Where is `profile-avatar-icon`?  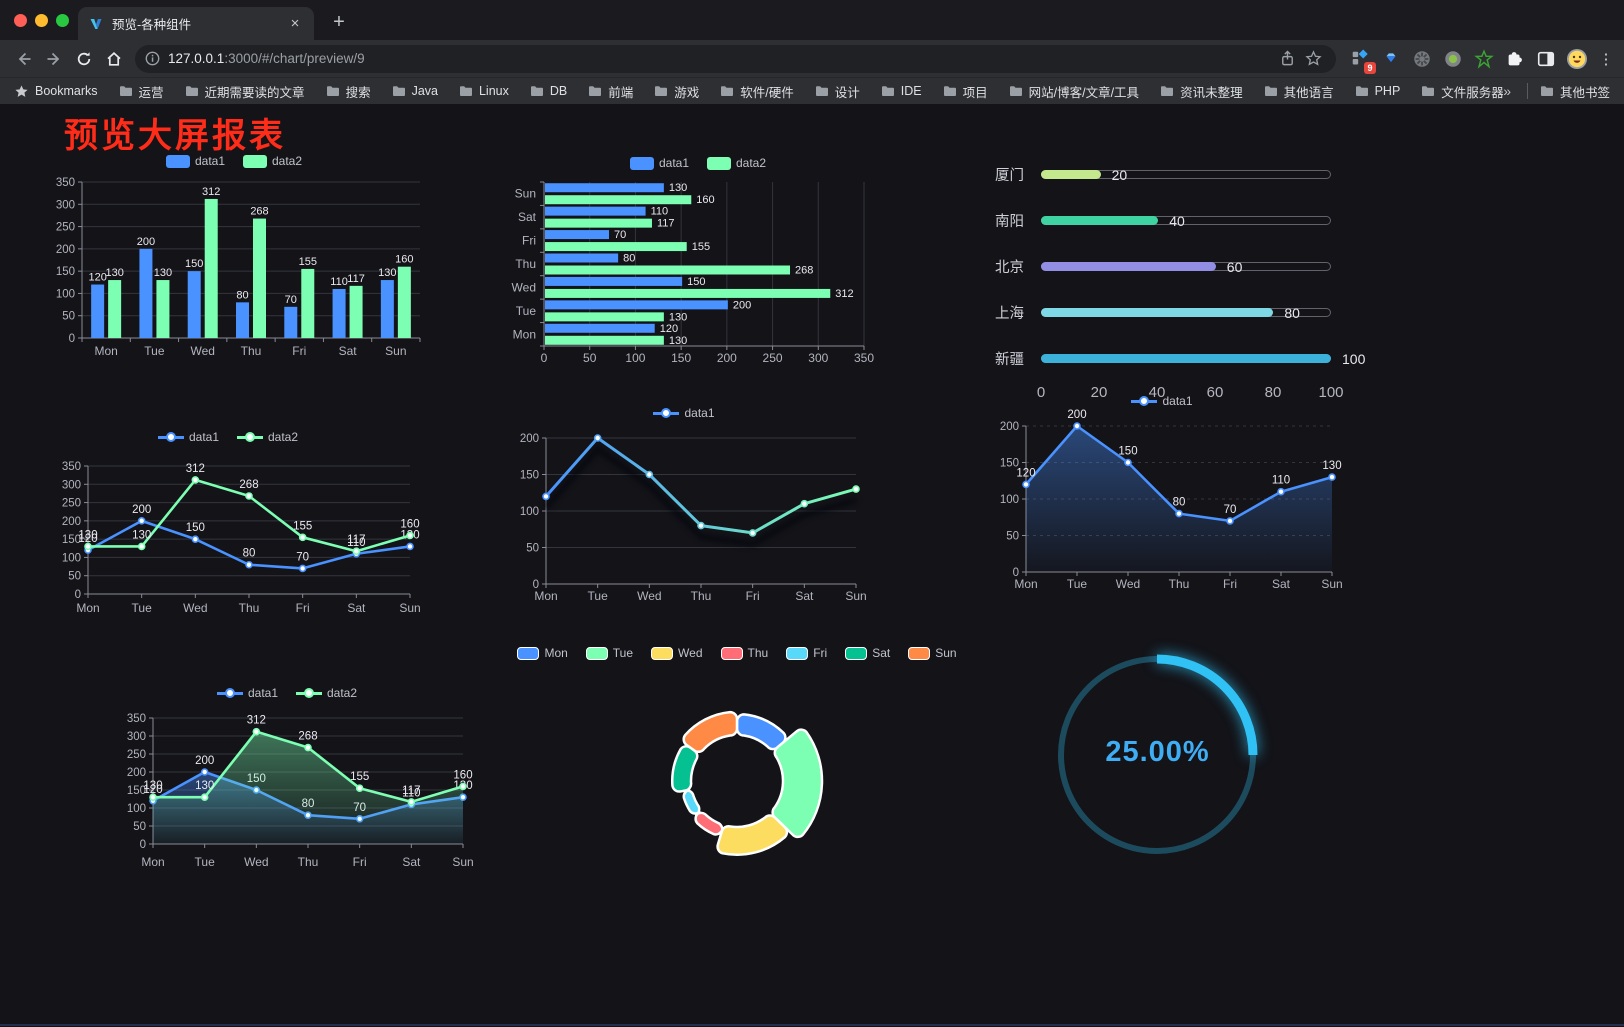
profile-avatar-icon is located at coordinates (1577, 59).